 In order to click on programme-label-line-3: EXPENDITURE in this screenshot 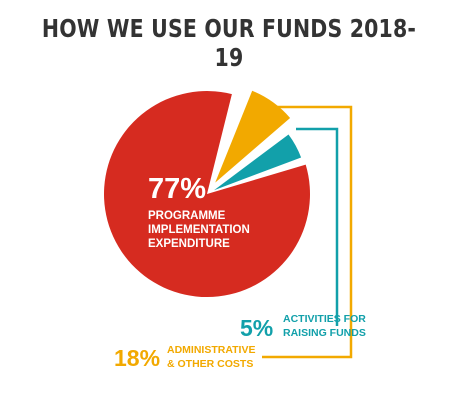, I will do `click(189, 244)`.